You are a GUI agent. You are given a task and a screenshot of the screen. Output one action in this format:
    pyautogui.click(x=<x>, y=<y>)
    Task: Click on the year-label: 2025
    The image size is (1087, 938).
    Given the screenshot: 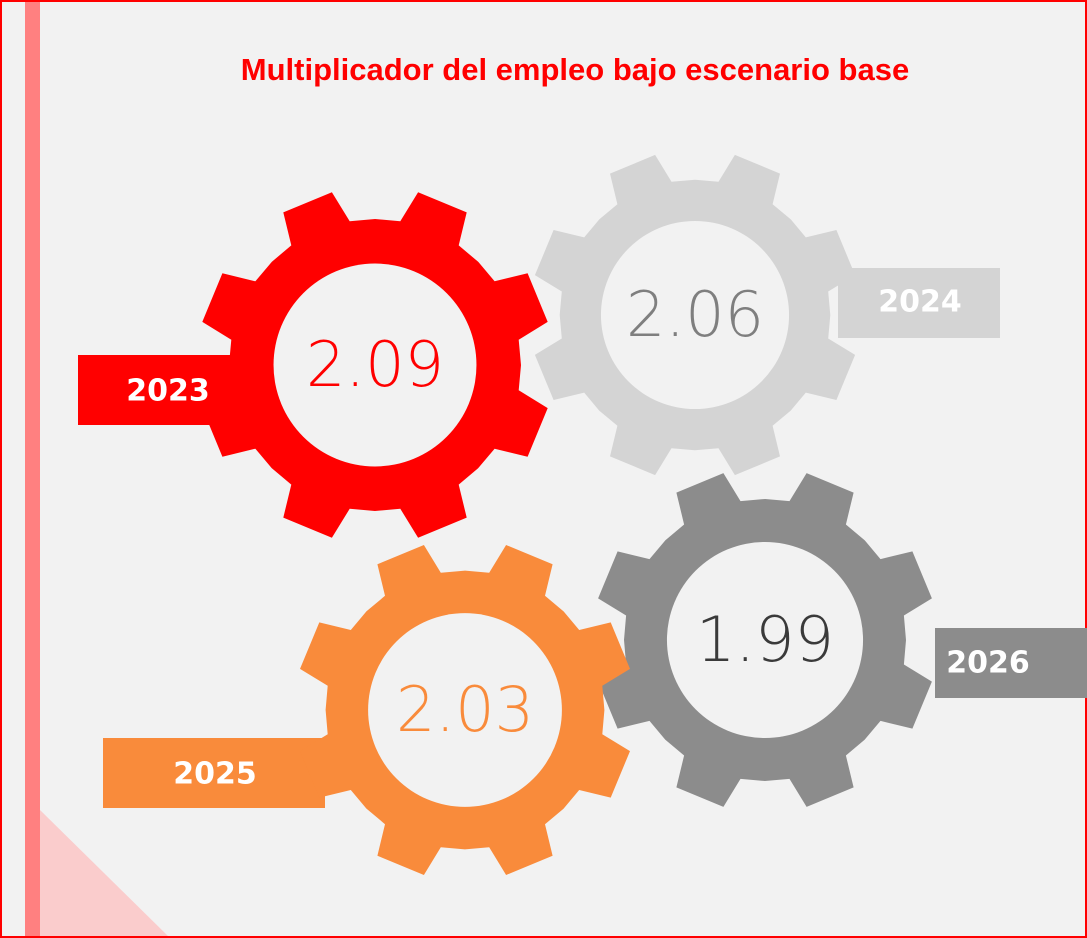 What is the action you would take?
    pyautogui.click(x=215, y=774)
    